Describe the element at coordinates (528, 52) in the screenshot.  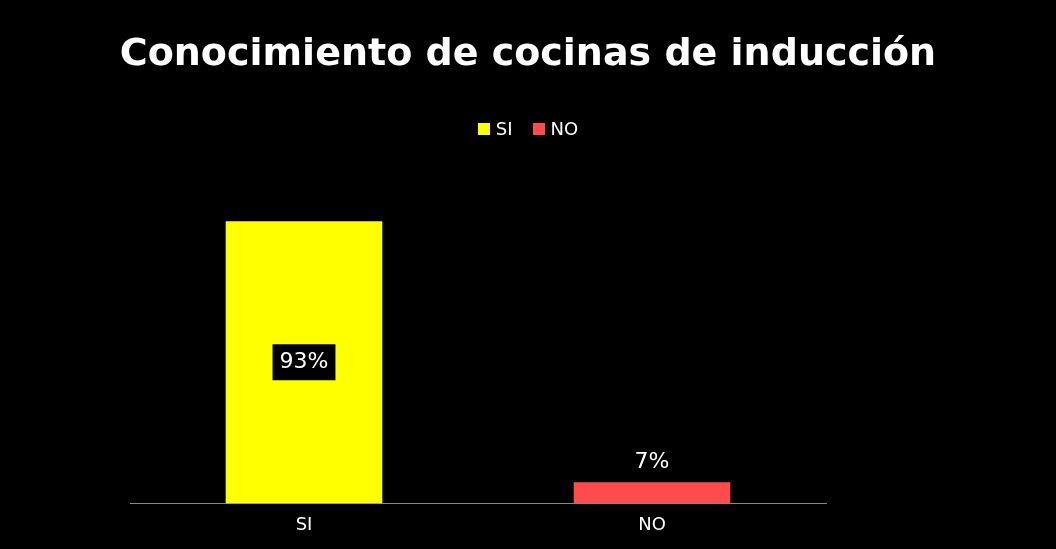
I see `chart-title: Conocimiento de cocinas de inducción` at that location.